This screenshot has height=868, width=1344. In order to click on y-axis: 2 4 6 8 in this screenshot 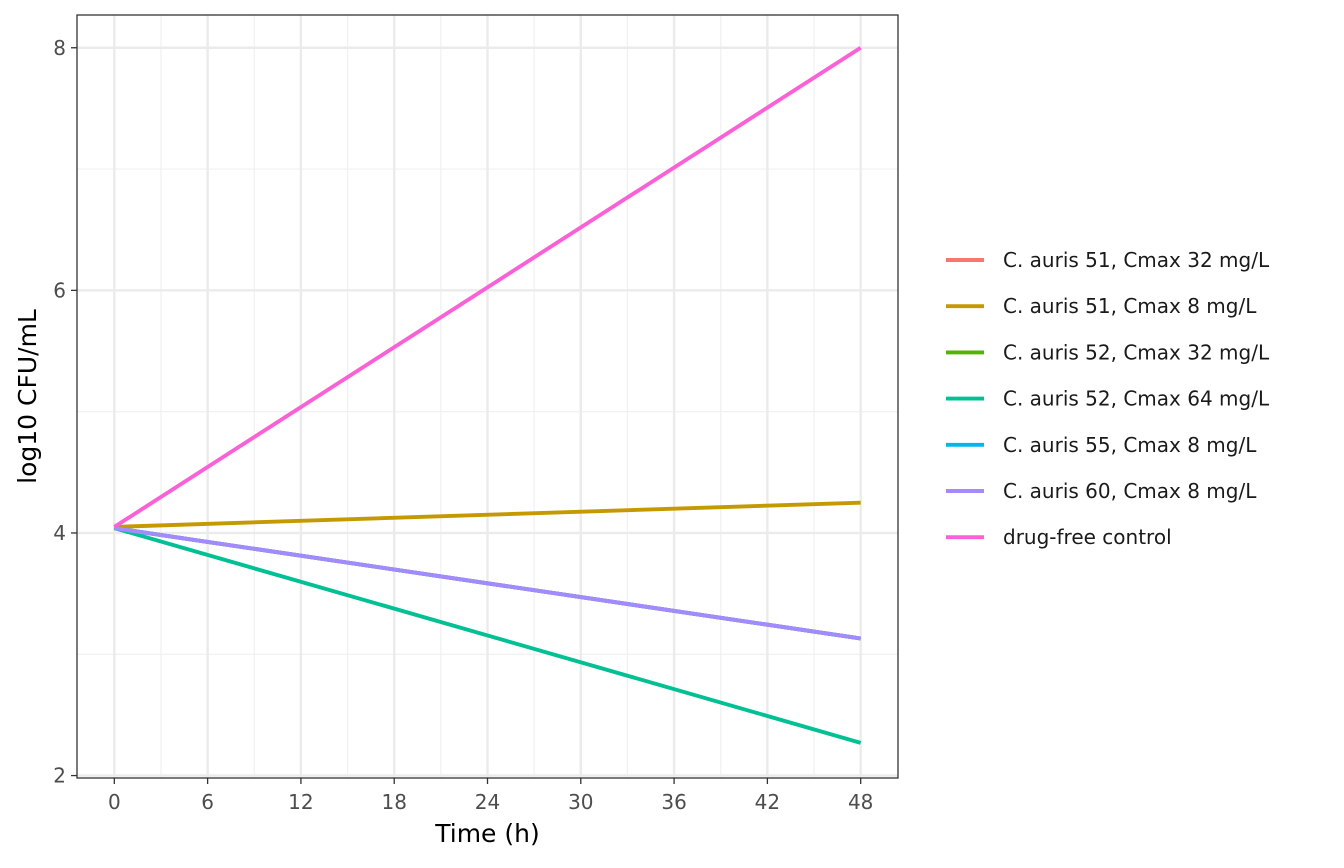, I will do `click(65, 412)`.